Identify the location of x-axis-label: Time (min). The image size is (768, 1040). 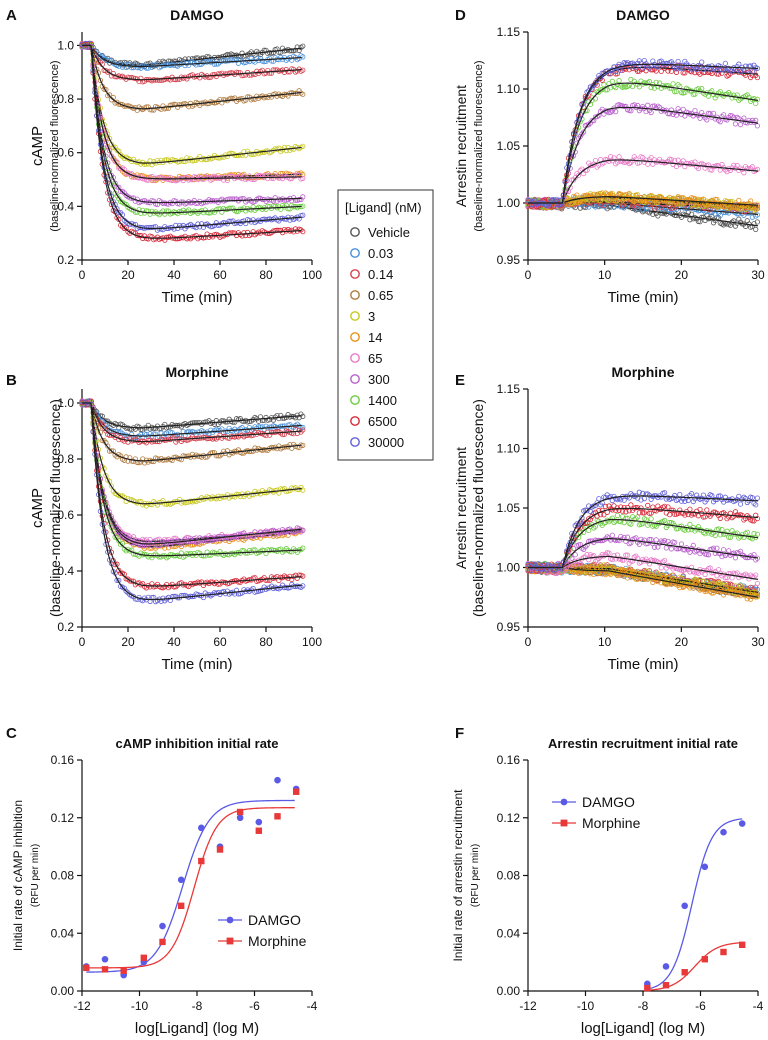
(642, 664).